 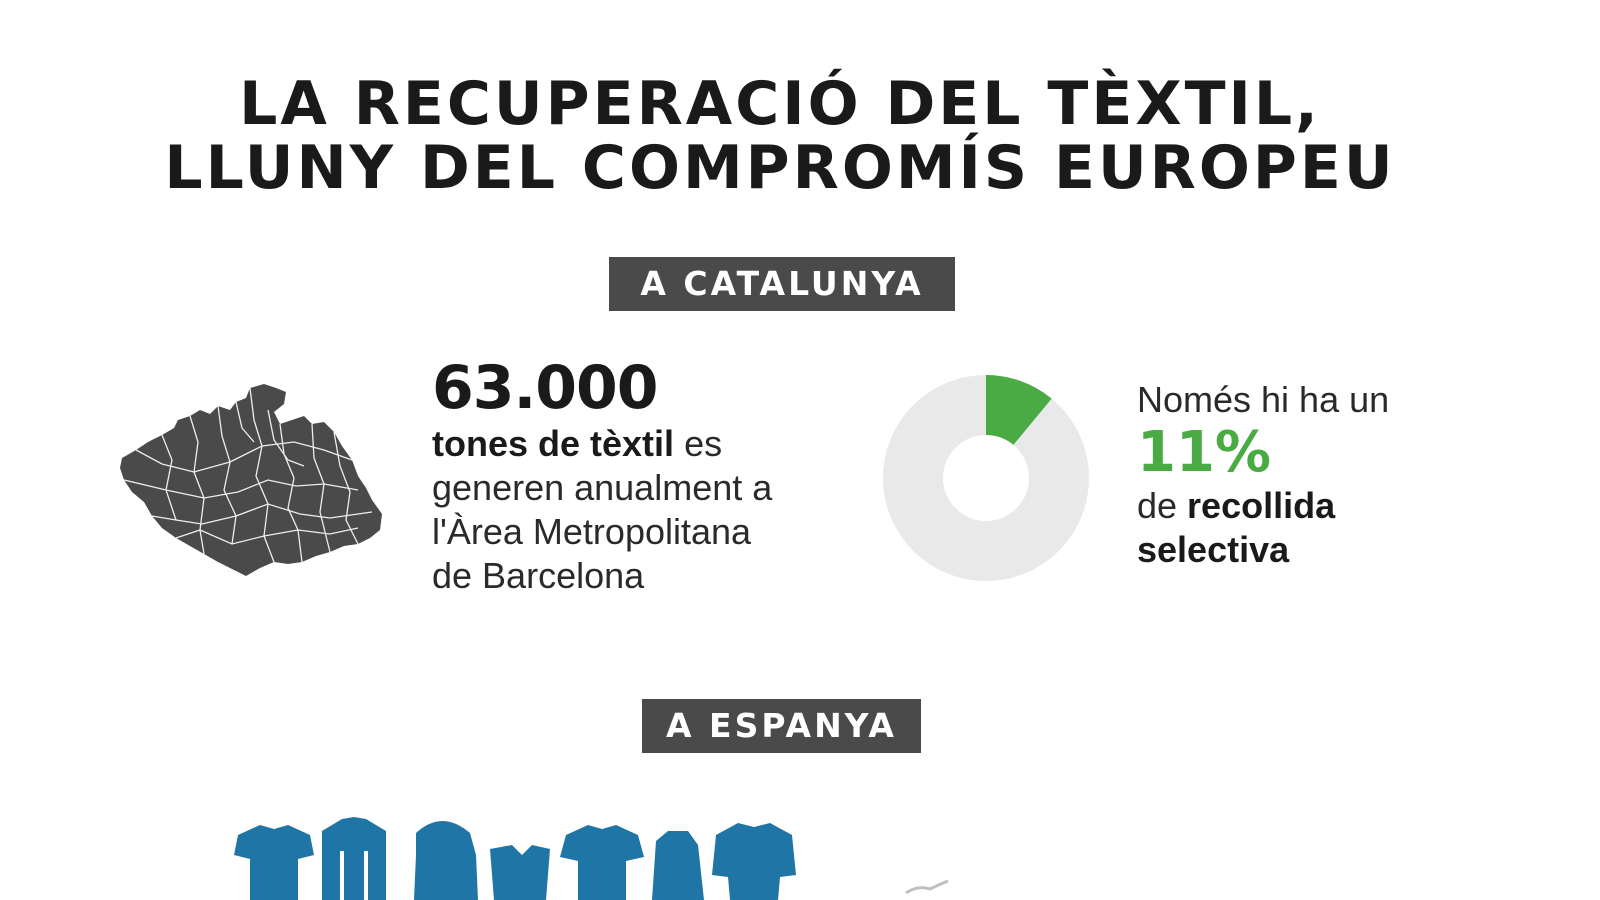 I want to click on collection-intro: Només hi ha un, so click(x=1263, y=399).